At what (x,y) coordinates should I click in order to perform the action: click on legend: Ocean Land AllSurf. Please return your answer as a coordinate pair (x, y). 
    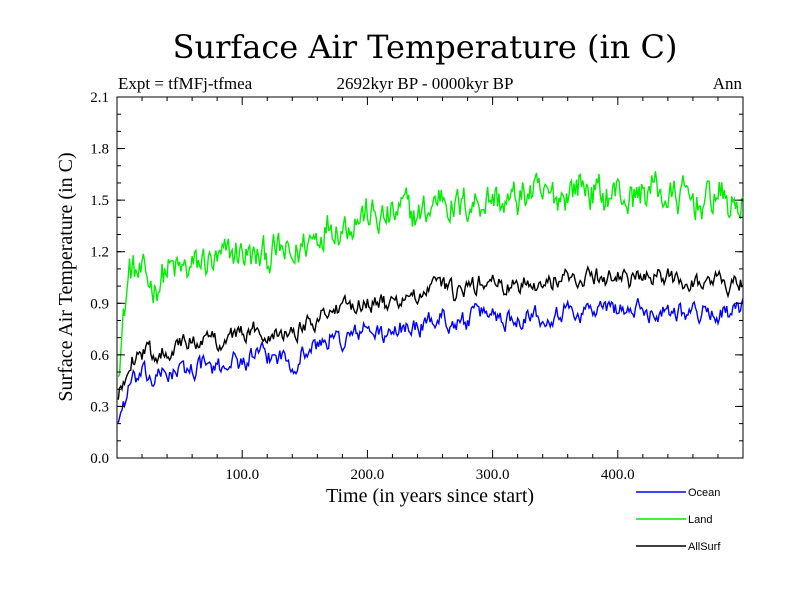
    Looking at the image, I should click on (678, 520).